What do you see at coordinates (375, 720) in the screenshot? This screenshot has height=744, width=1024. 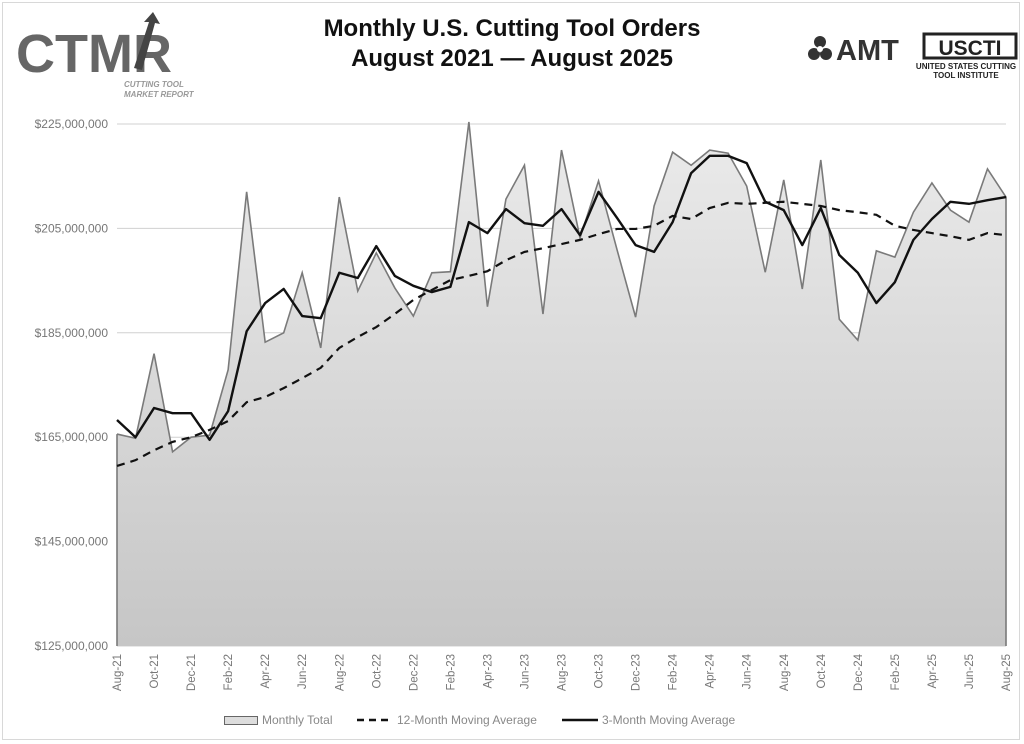 I see `legend-swatch-dashed` at bounding box center [375, 720].